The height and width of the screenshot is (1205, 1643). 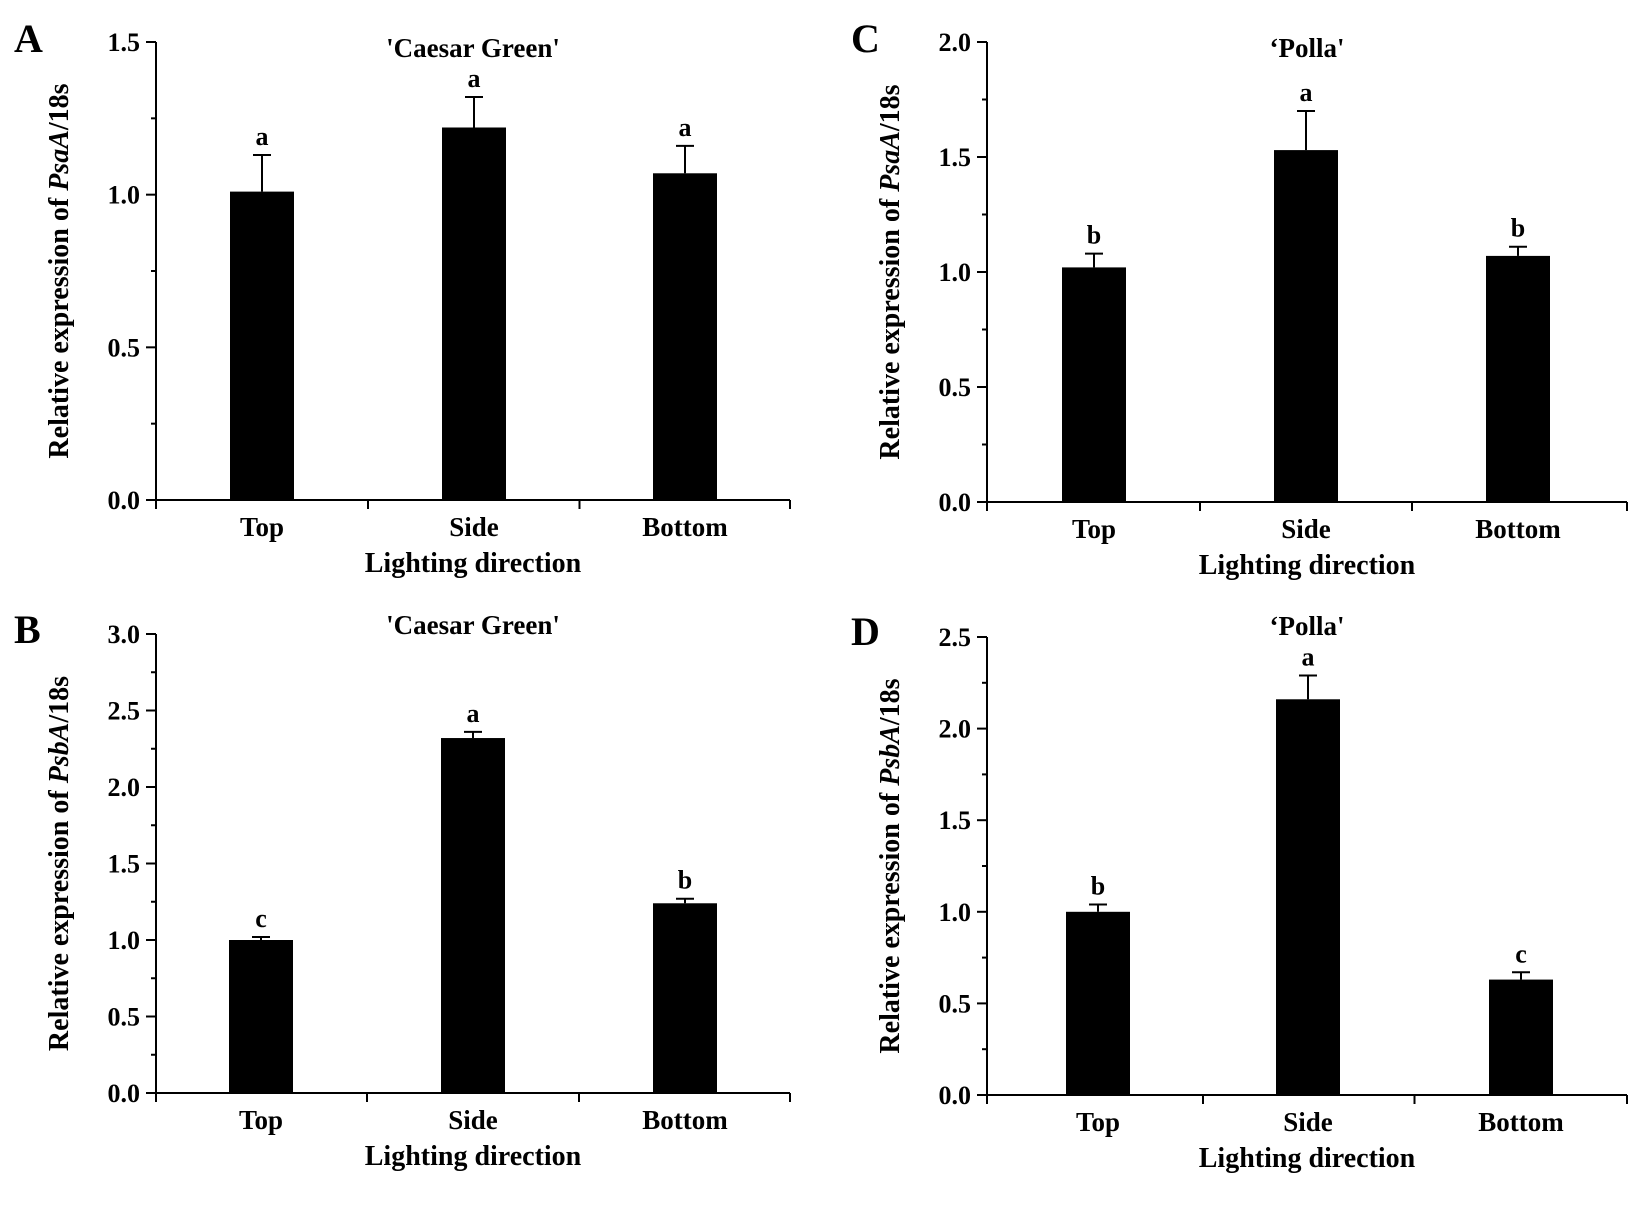 What do you see at coordinates (27, 629) in the screenshot?
I see `panel-letter: B` at bounding box center [27, 629].